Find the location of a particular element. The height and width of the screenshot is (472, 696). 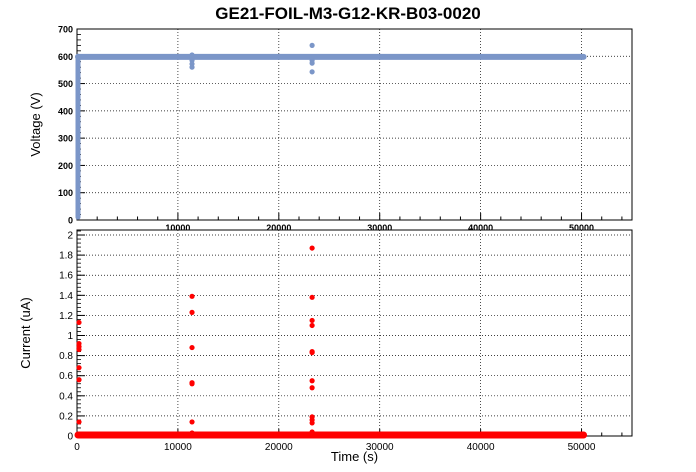

current-y-tick-label: 0 is located at coordinates (70, 437).